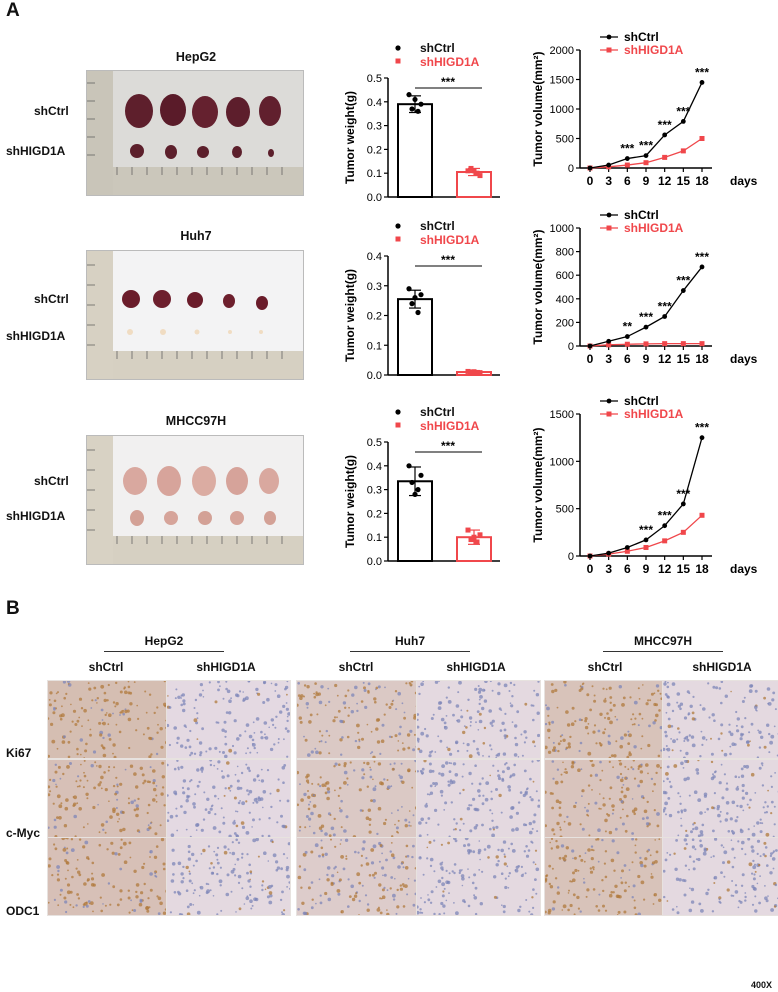 This screenshot has width=778, height=992. What do you see at coordinates (226, 667) in the screenshot?
I see `column-label-shhigd1a: shHIGD1A` at bounding box center [226, 667].